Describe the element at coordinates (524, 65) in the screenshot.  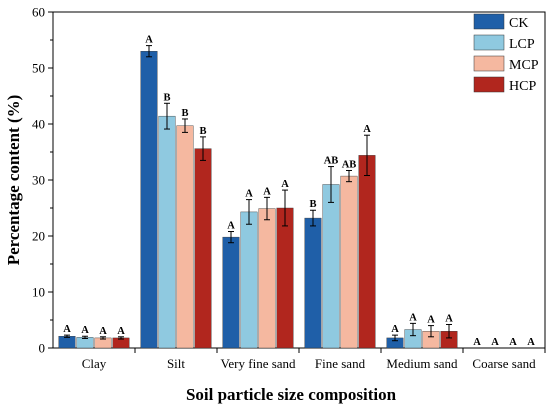
I see `legend-label: MCP` at that location.